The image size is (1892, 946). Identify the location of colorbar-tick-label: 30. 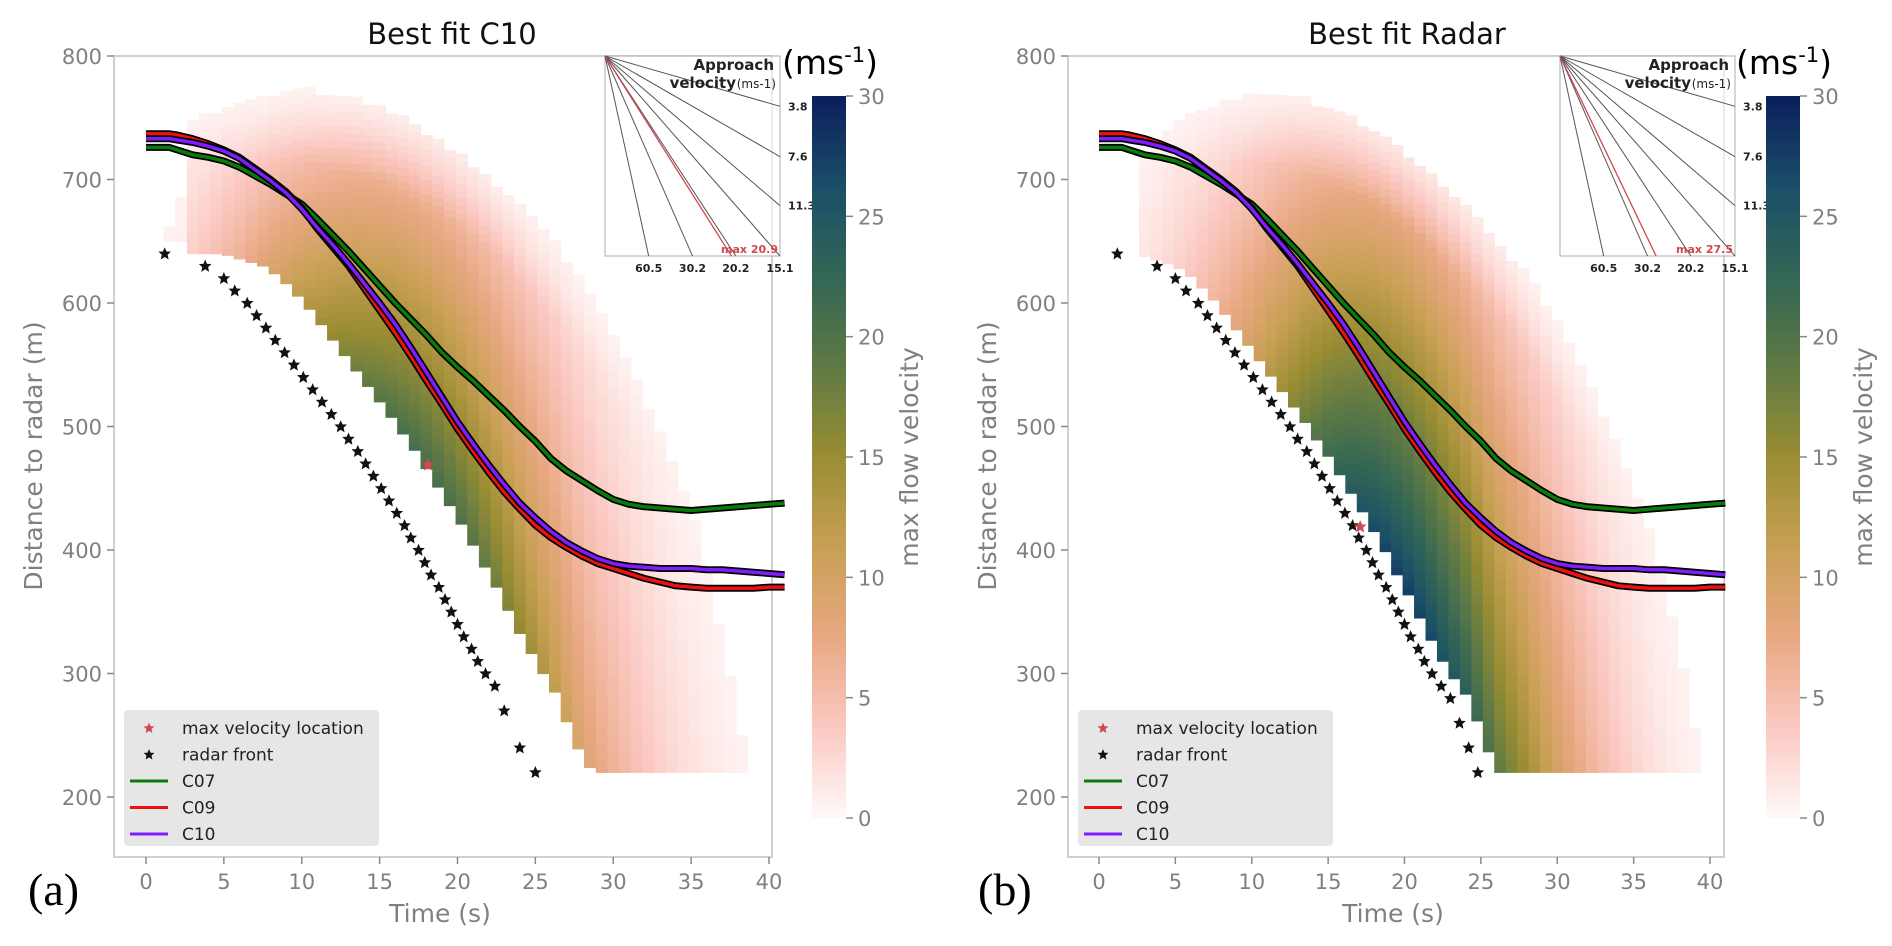
(1825, 97).